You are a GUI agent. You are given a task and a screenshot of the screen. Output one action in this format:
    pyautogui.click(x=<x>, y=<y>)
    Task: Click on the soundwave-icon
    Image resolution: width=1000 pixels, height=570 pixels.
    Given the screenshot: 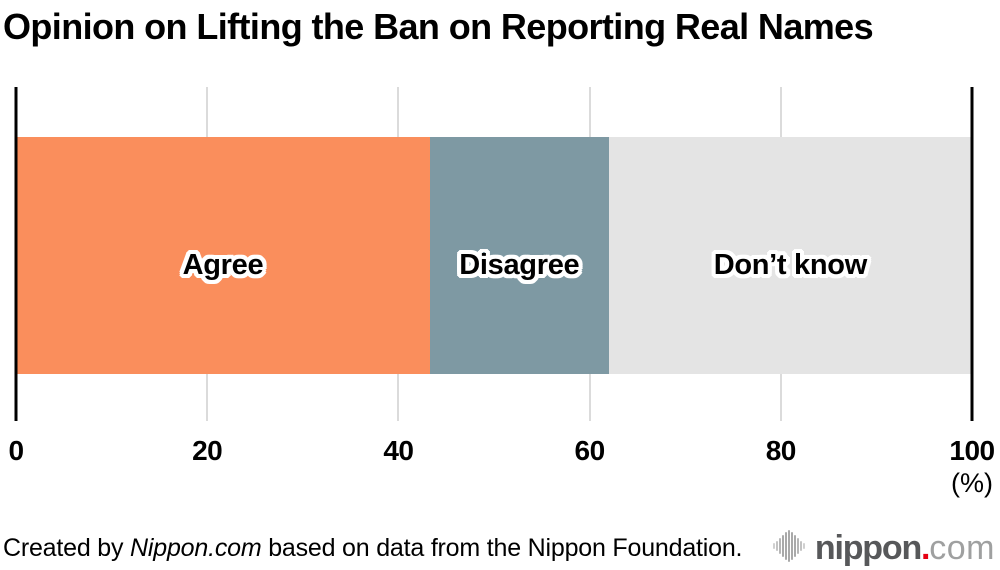 What is the action you would take?
    pyautogui.click(x=789, y=548)
    